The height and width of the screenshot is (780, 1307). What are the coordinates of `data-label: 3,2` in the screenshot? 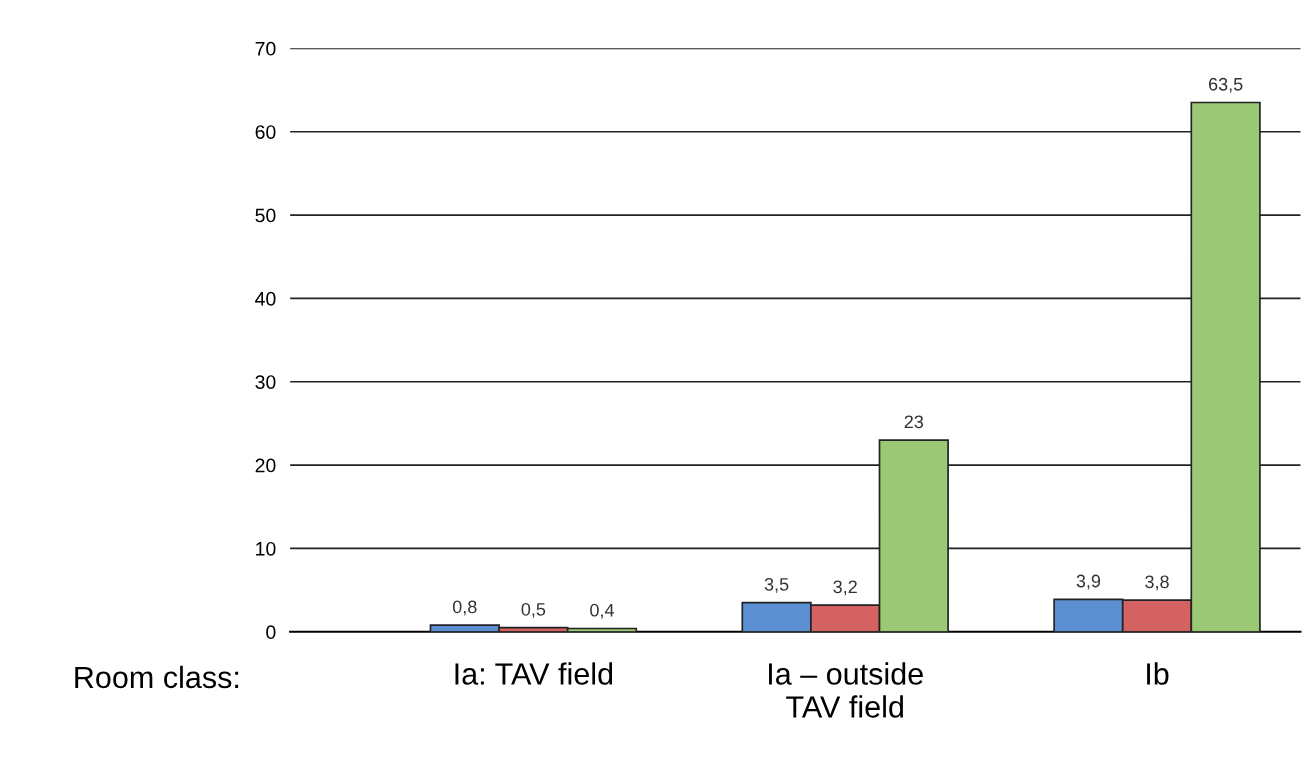 It's located at (845, 588).